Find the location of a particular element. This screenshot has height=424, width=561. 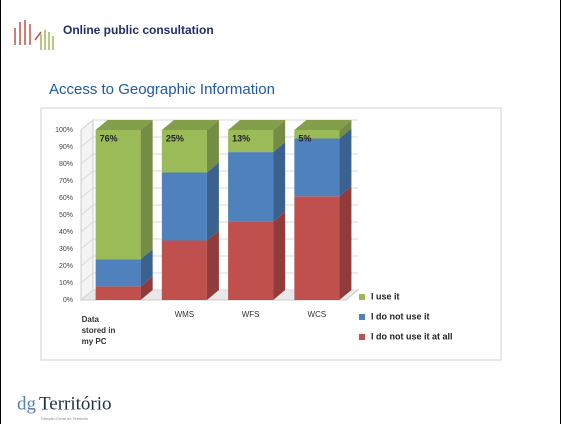

header-icon is located at coordinates (34, 35).